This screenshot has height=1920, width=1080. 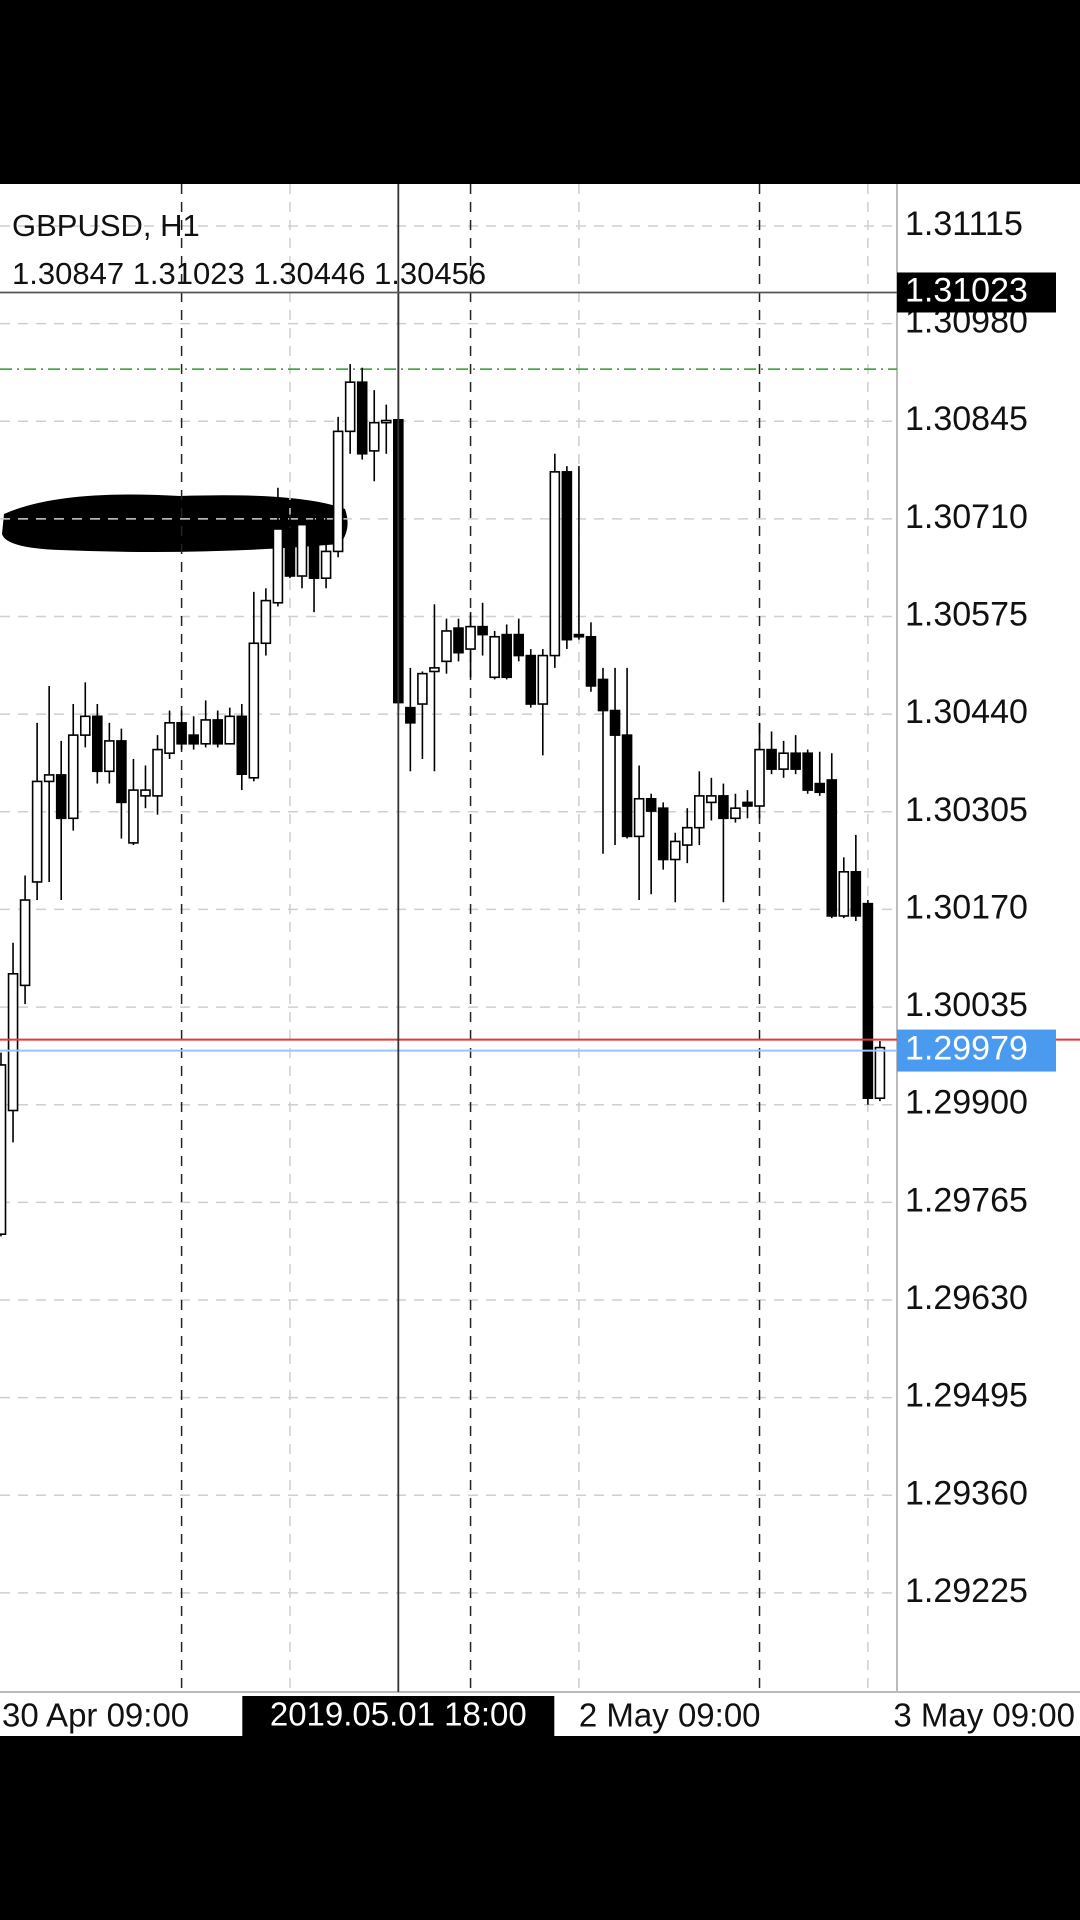 What do you see at coordinates (966, 712) in the screenshot?
I see `y-tick-label: 1.30440` at bounding box center [966, 712].